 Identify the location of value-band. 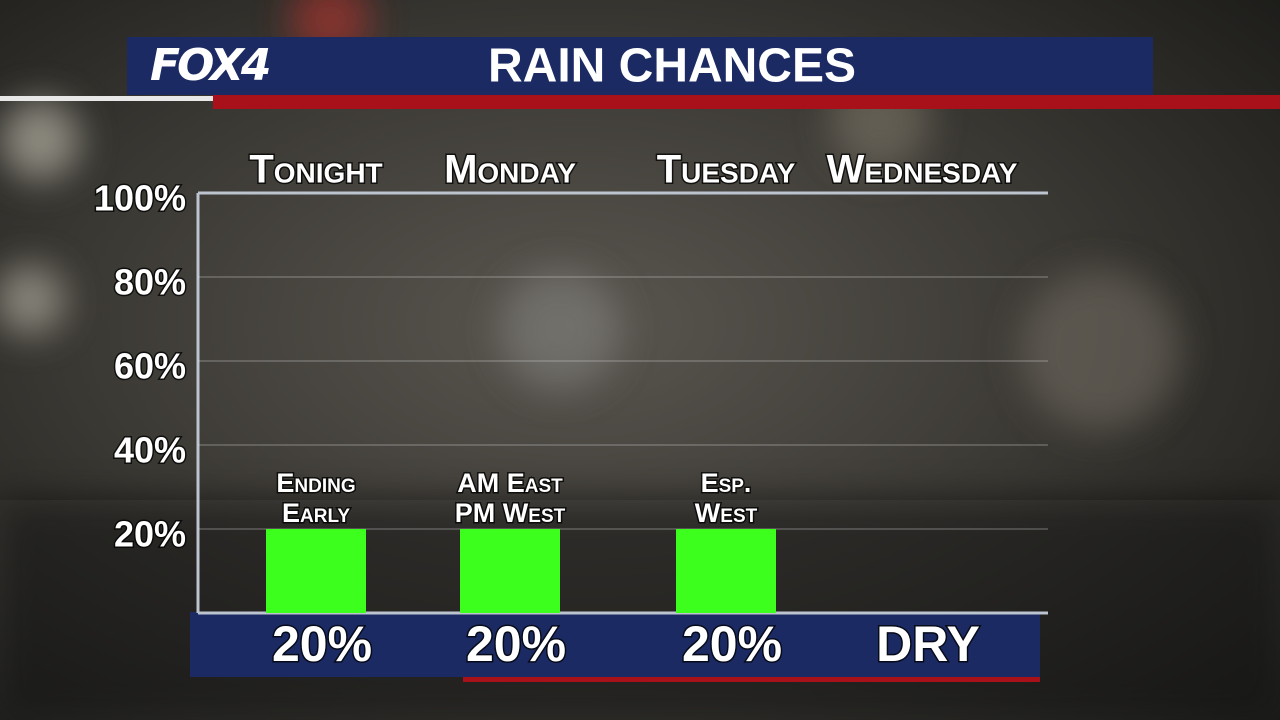
(615, 644).